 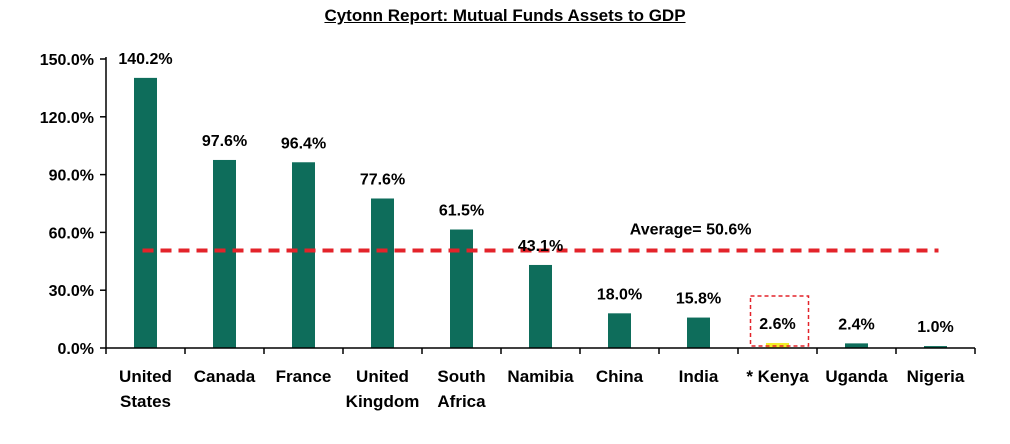 What do you see at coordinates (461, 376) in the screenshot?
I see `x-category-label: South` at bounding box center [461, 376].